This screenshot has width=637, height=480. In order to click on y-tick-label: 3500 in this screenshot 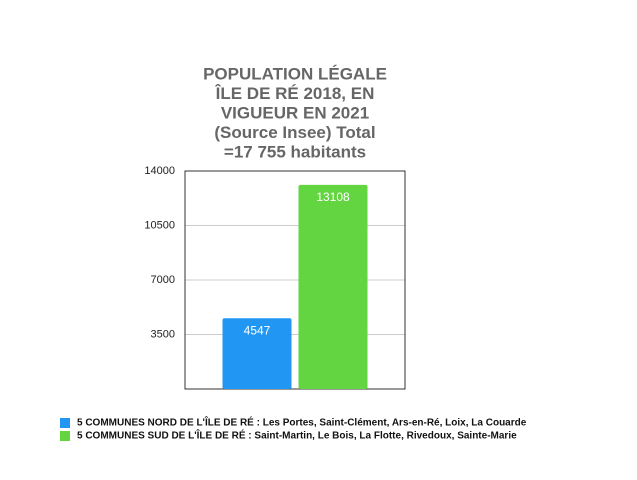, I will do `click(163, 334)`.